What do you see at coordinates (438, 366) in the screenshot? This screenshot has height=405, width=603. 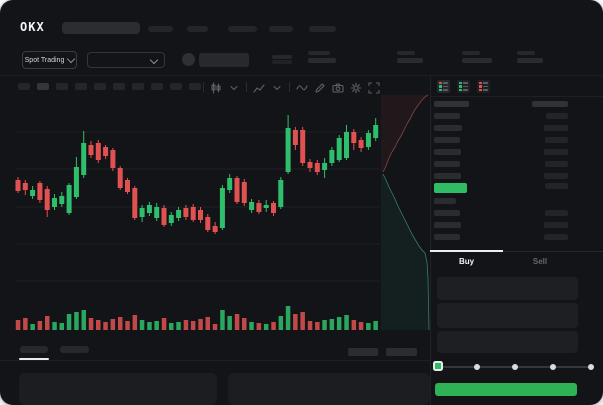 I see `amount-slider-handle` at bounding box center [438, 366].